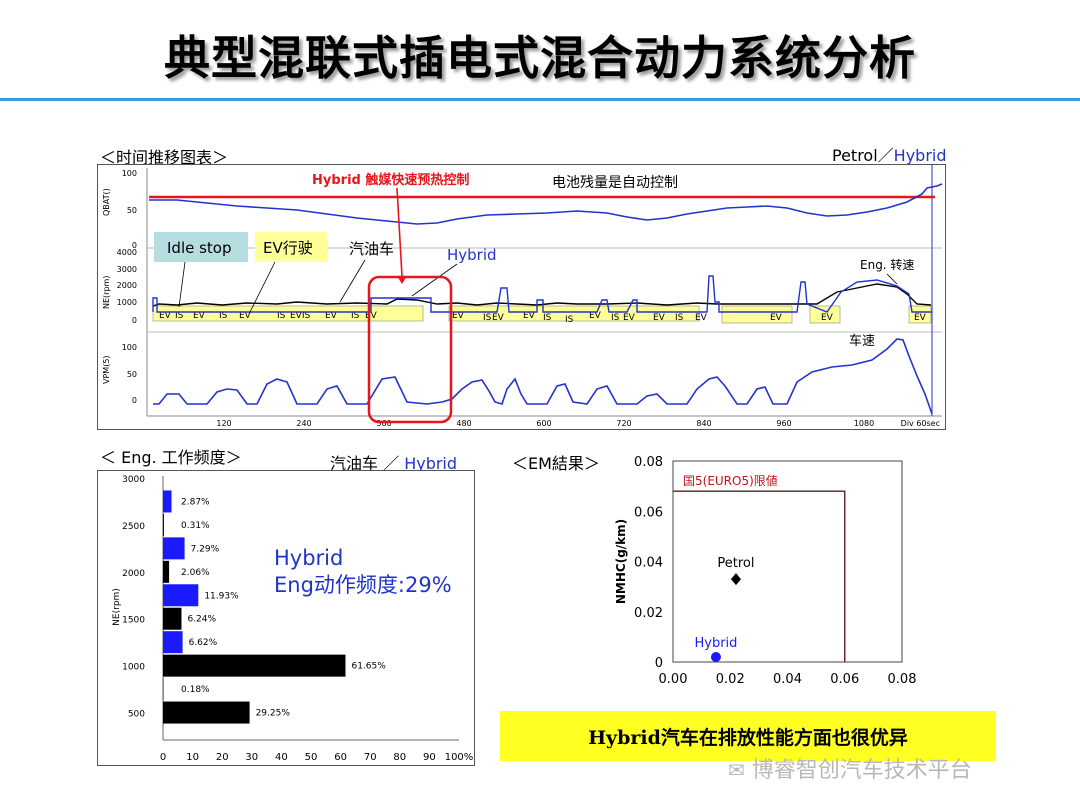 The height and width of the screenshot is (810, 1080). Describe the element at coordinates (546, 204) in the screenshot. I see `soc-curve` at that location.